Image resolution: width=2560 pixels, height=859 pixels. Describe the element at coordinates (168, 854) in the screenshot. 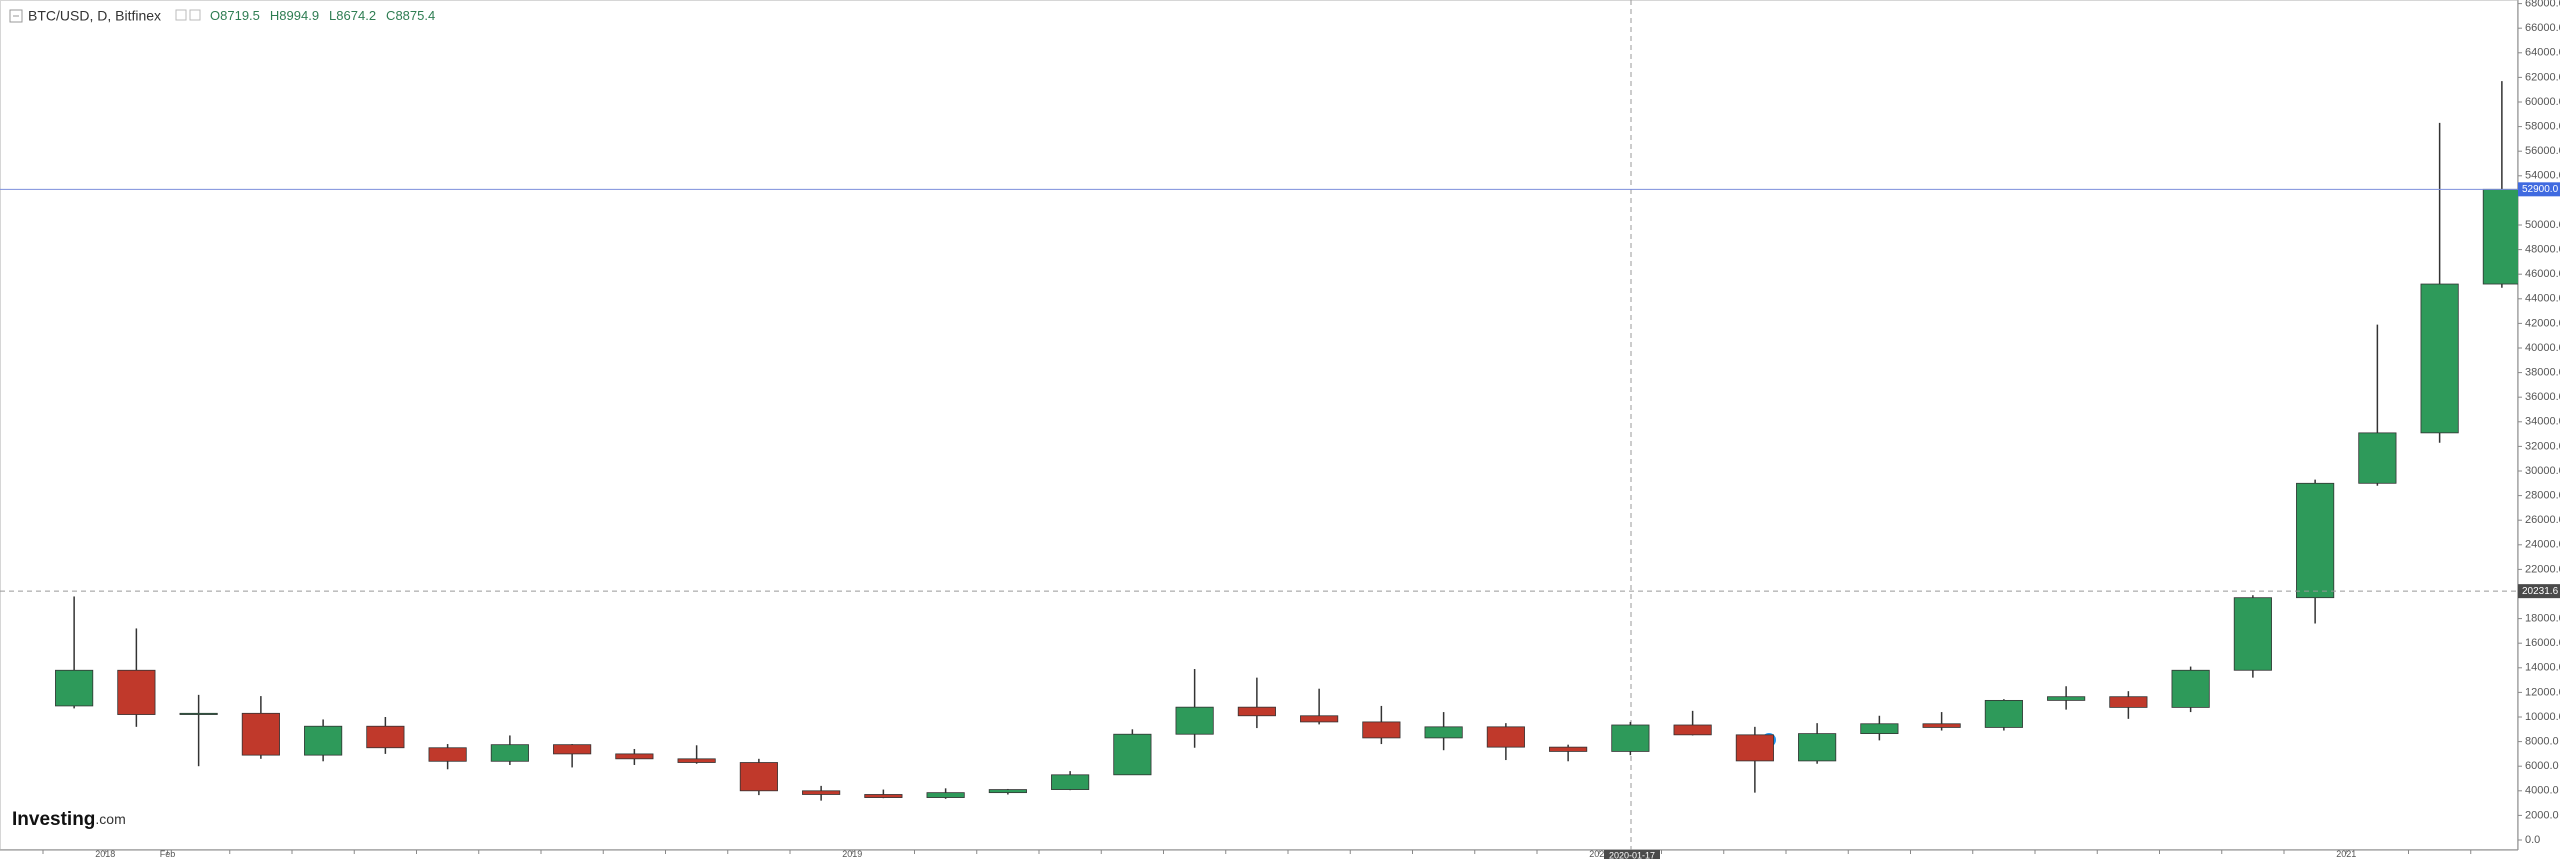

I see `x-tick-label: Feb` at that location.